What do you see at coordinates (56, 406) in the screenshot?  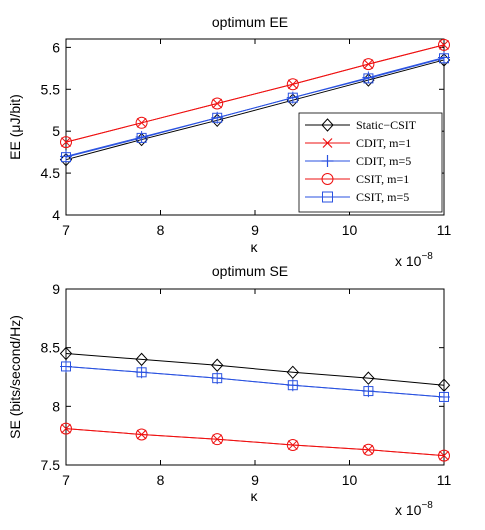 I see `y-tick-label: 8` at bounding box center [56, 406].